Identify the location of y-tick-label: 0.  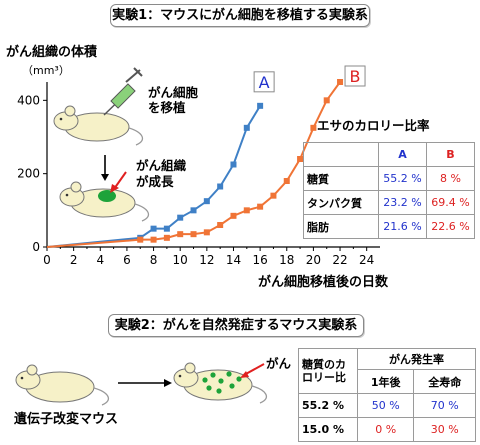
(36, 247).